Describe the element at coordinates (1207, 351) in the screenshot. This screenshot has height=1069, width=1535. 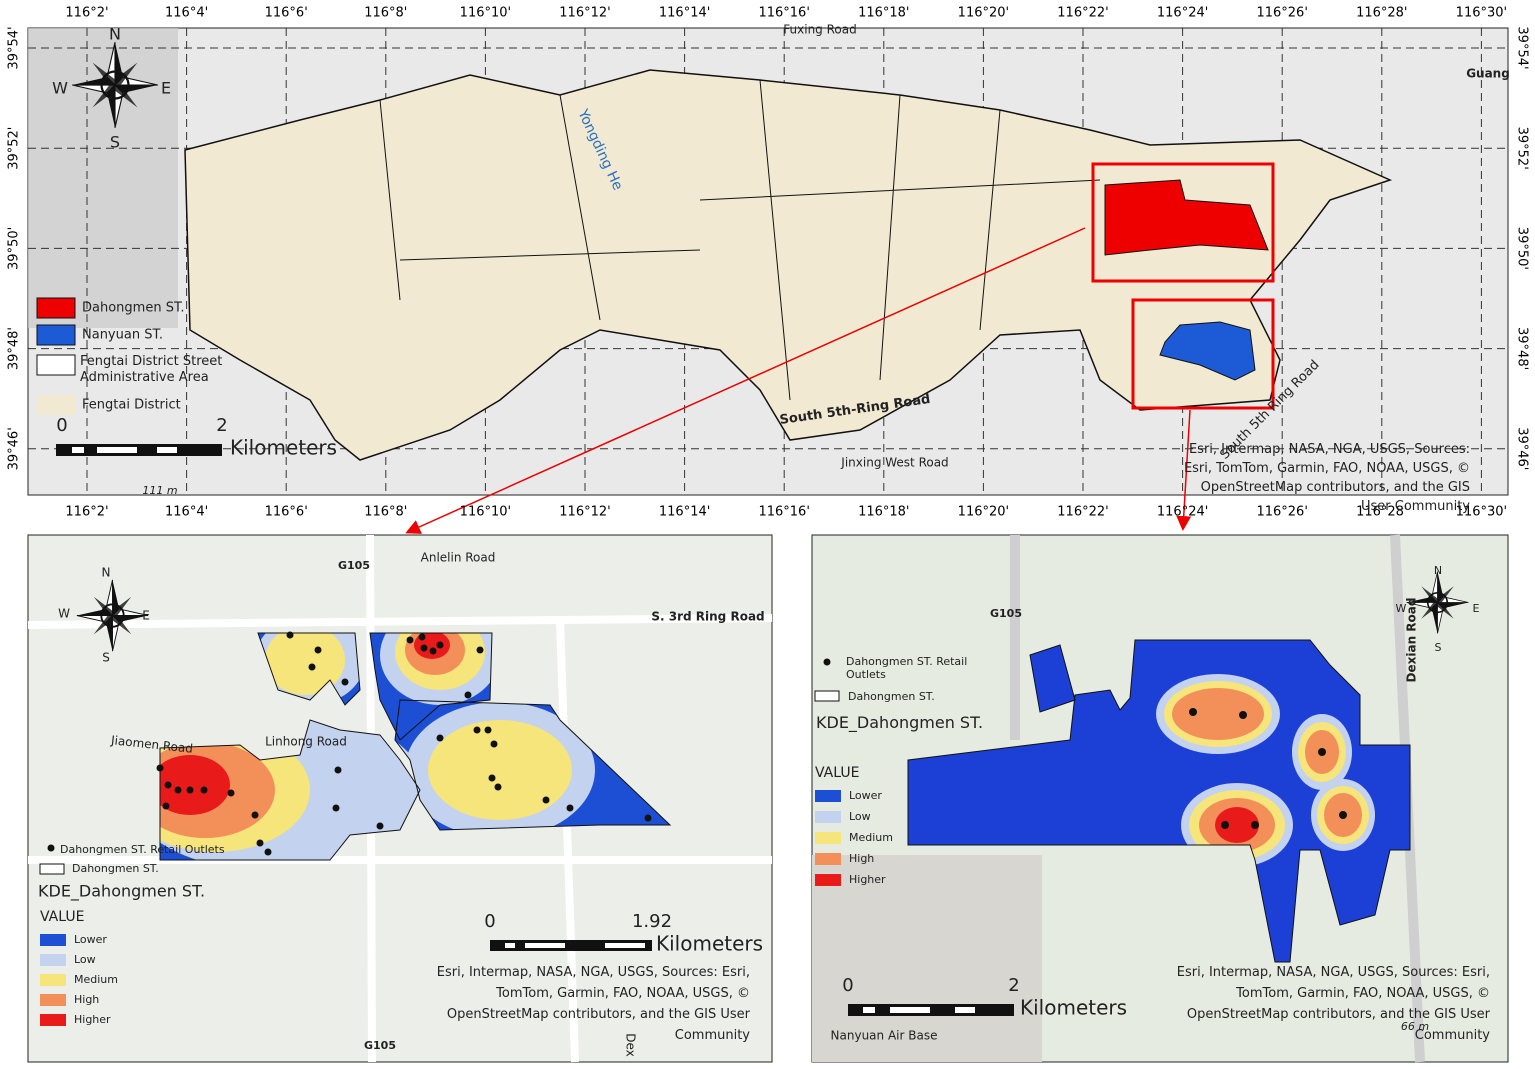
I see `nanyuan-area` at that location.